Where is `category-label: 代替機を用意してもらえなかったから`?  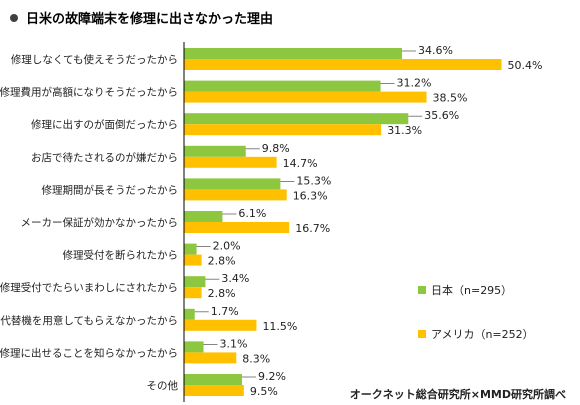
category-label: 代替機を用意してもらえなかったから is located at coordinates (89, 320).